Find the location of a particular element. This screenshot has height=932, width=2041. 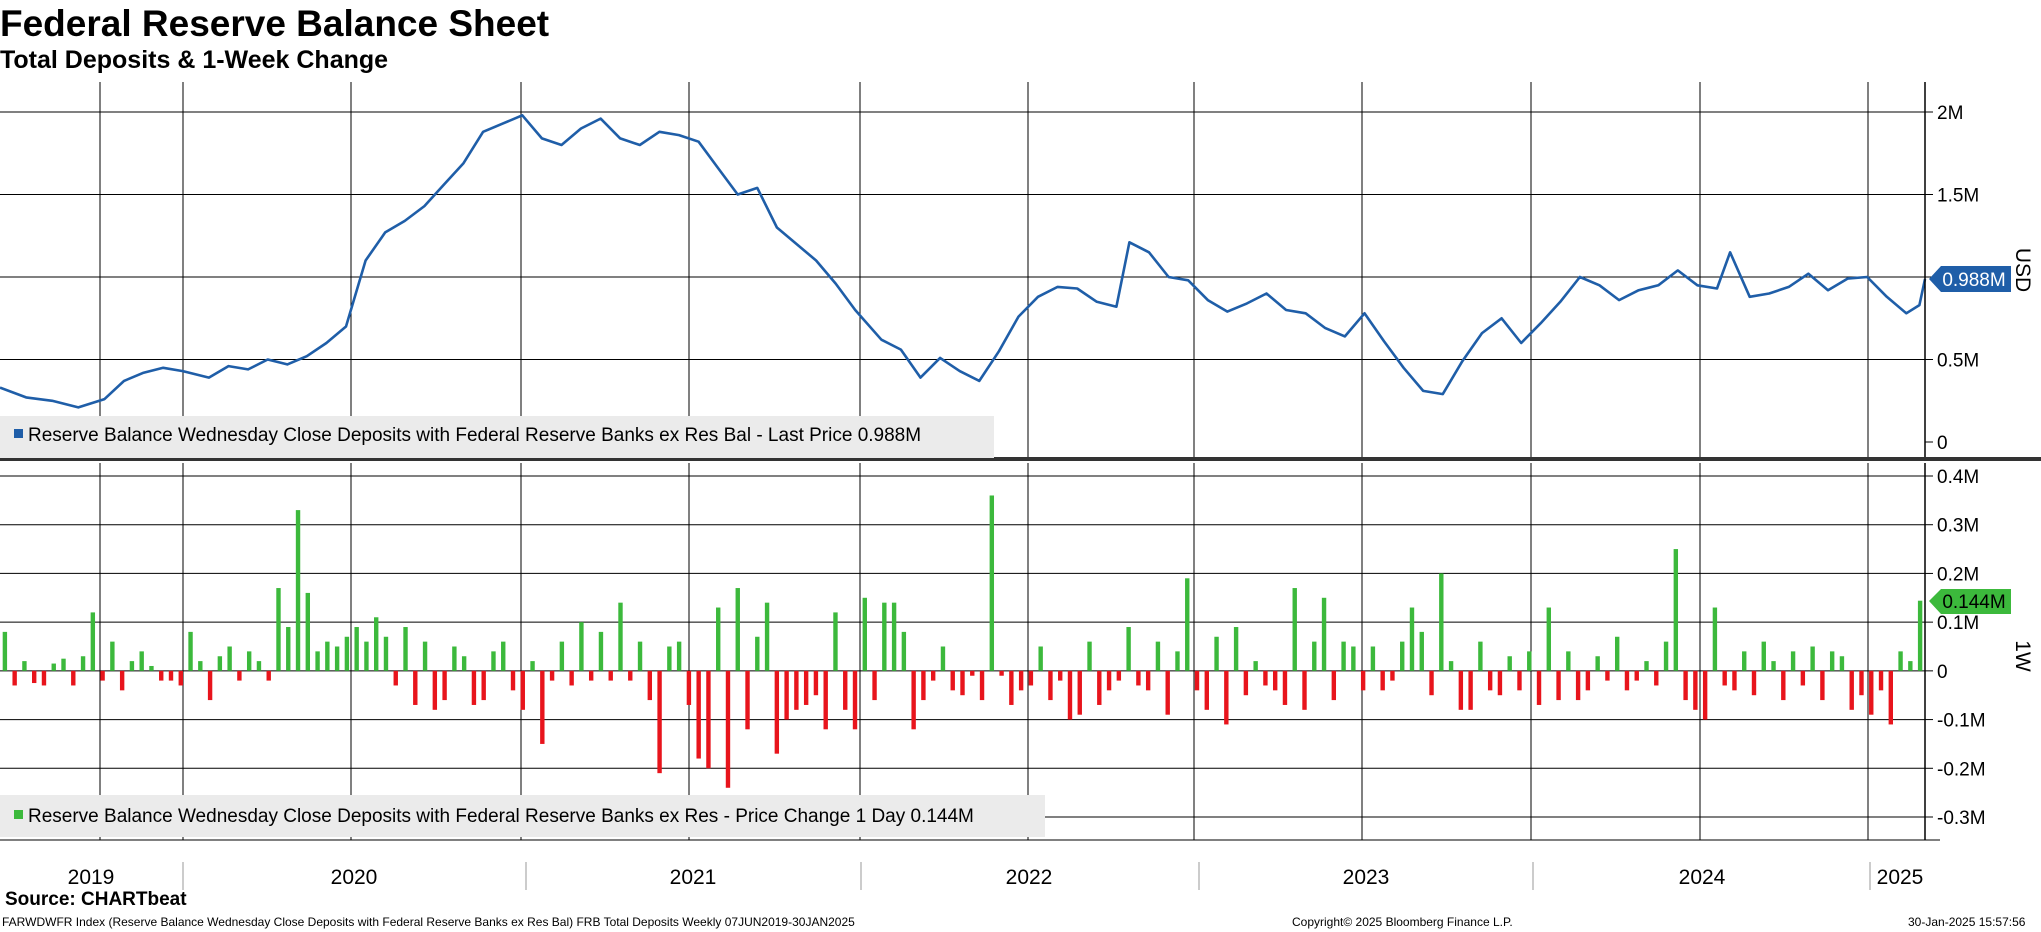

bottom-y-tick-label: -0.3M is located at coordinates (1961, 818).